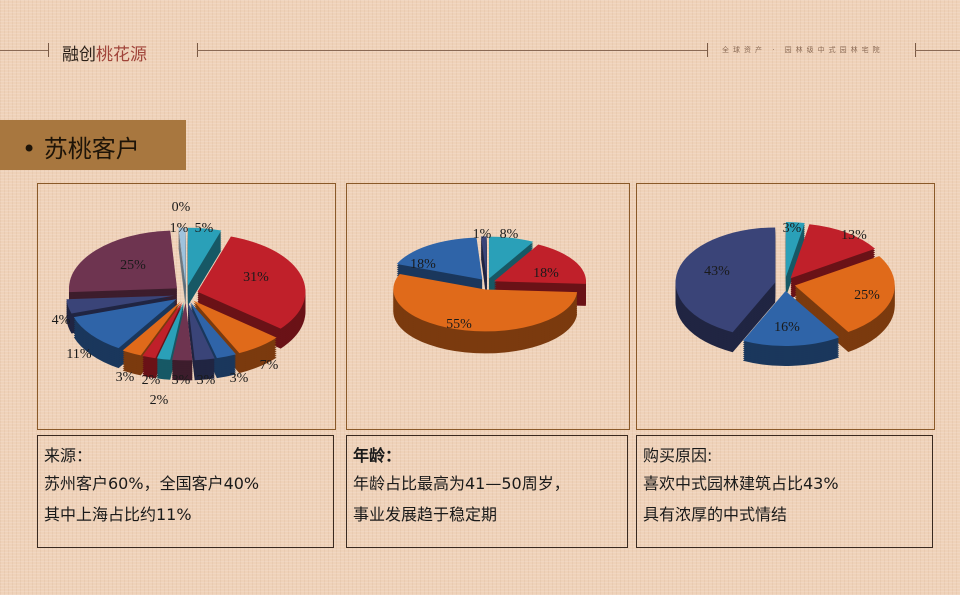 This screenshot has height=595, width=960. I want to click on pie-data-label: 11%, so click(78, 354).